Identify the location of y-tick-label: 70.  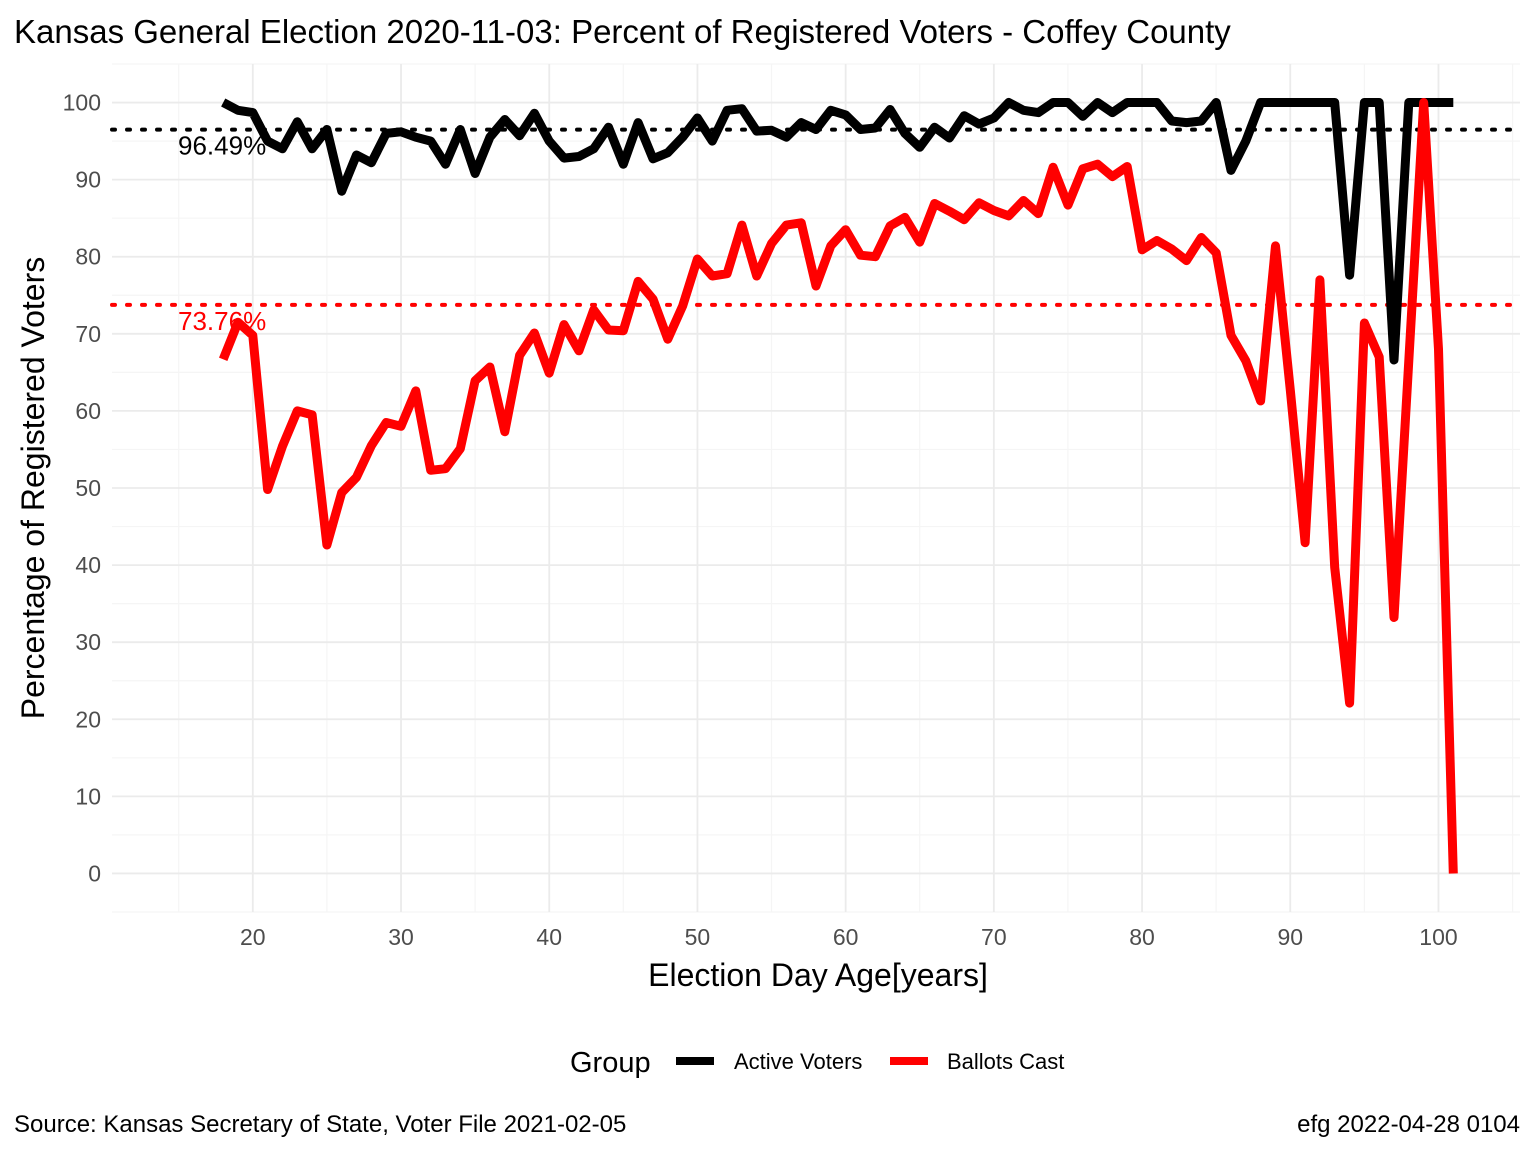
(88, 334).